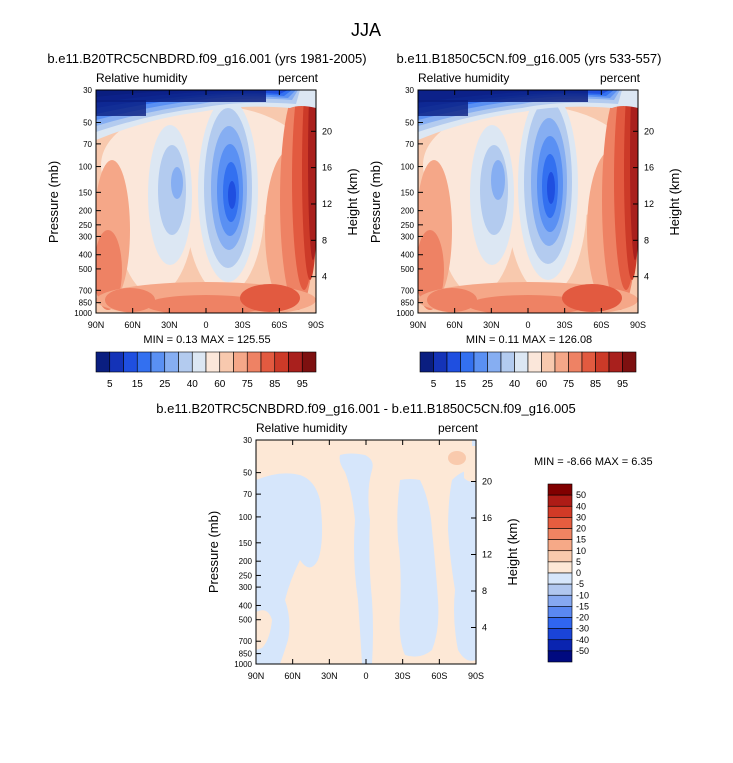 This screenshot has height=763, width=733. What do you see at coordinates (408, 303) in the screenshot?
I see `y-tick-label: 850` at bounding box center [408, 303].